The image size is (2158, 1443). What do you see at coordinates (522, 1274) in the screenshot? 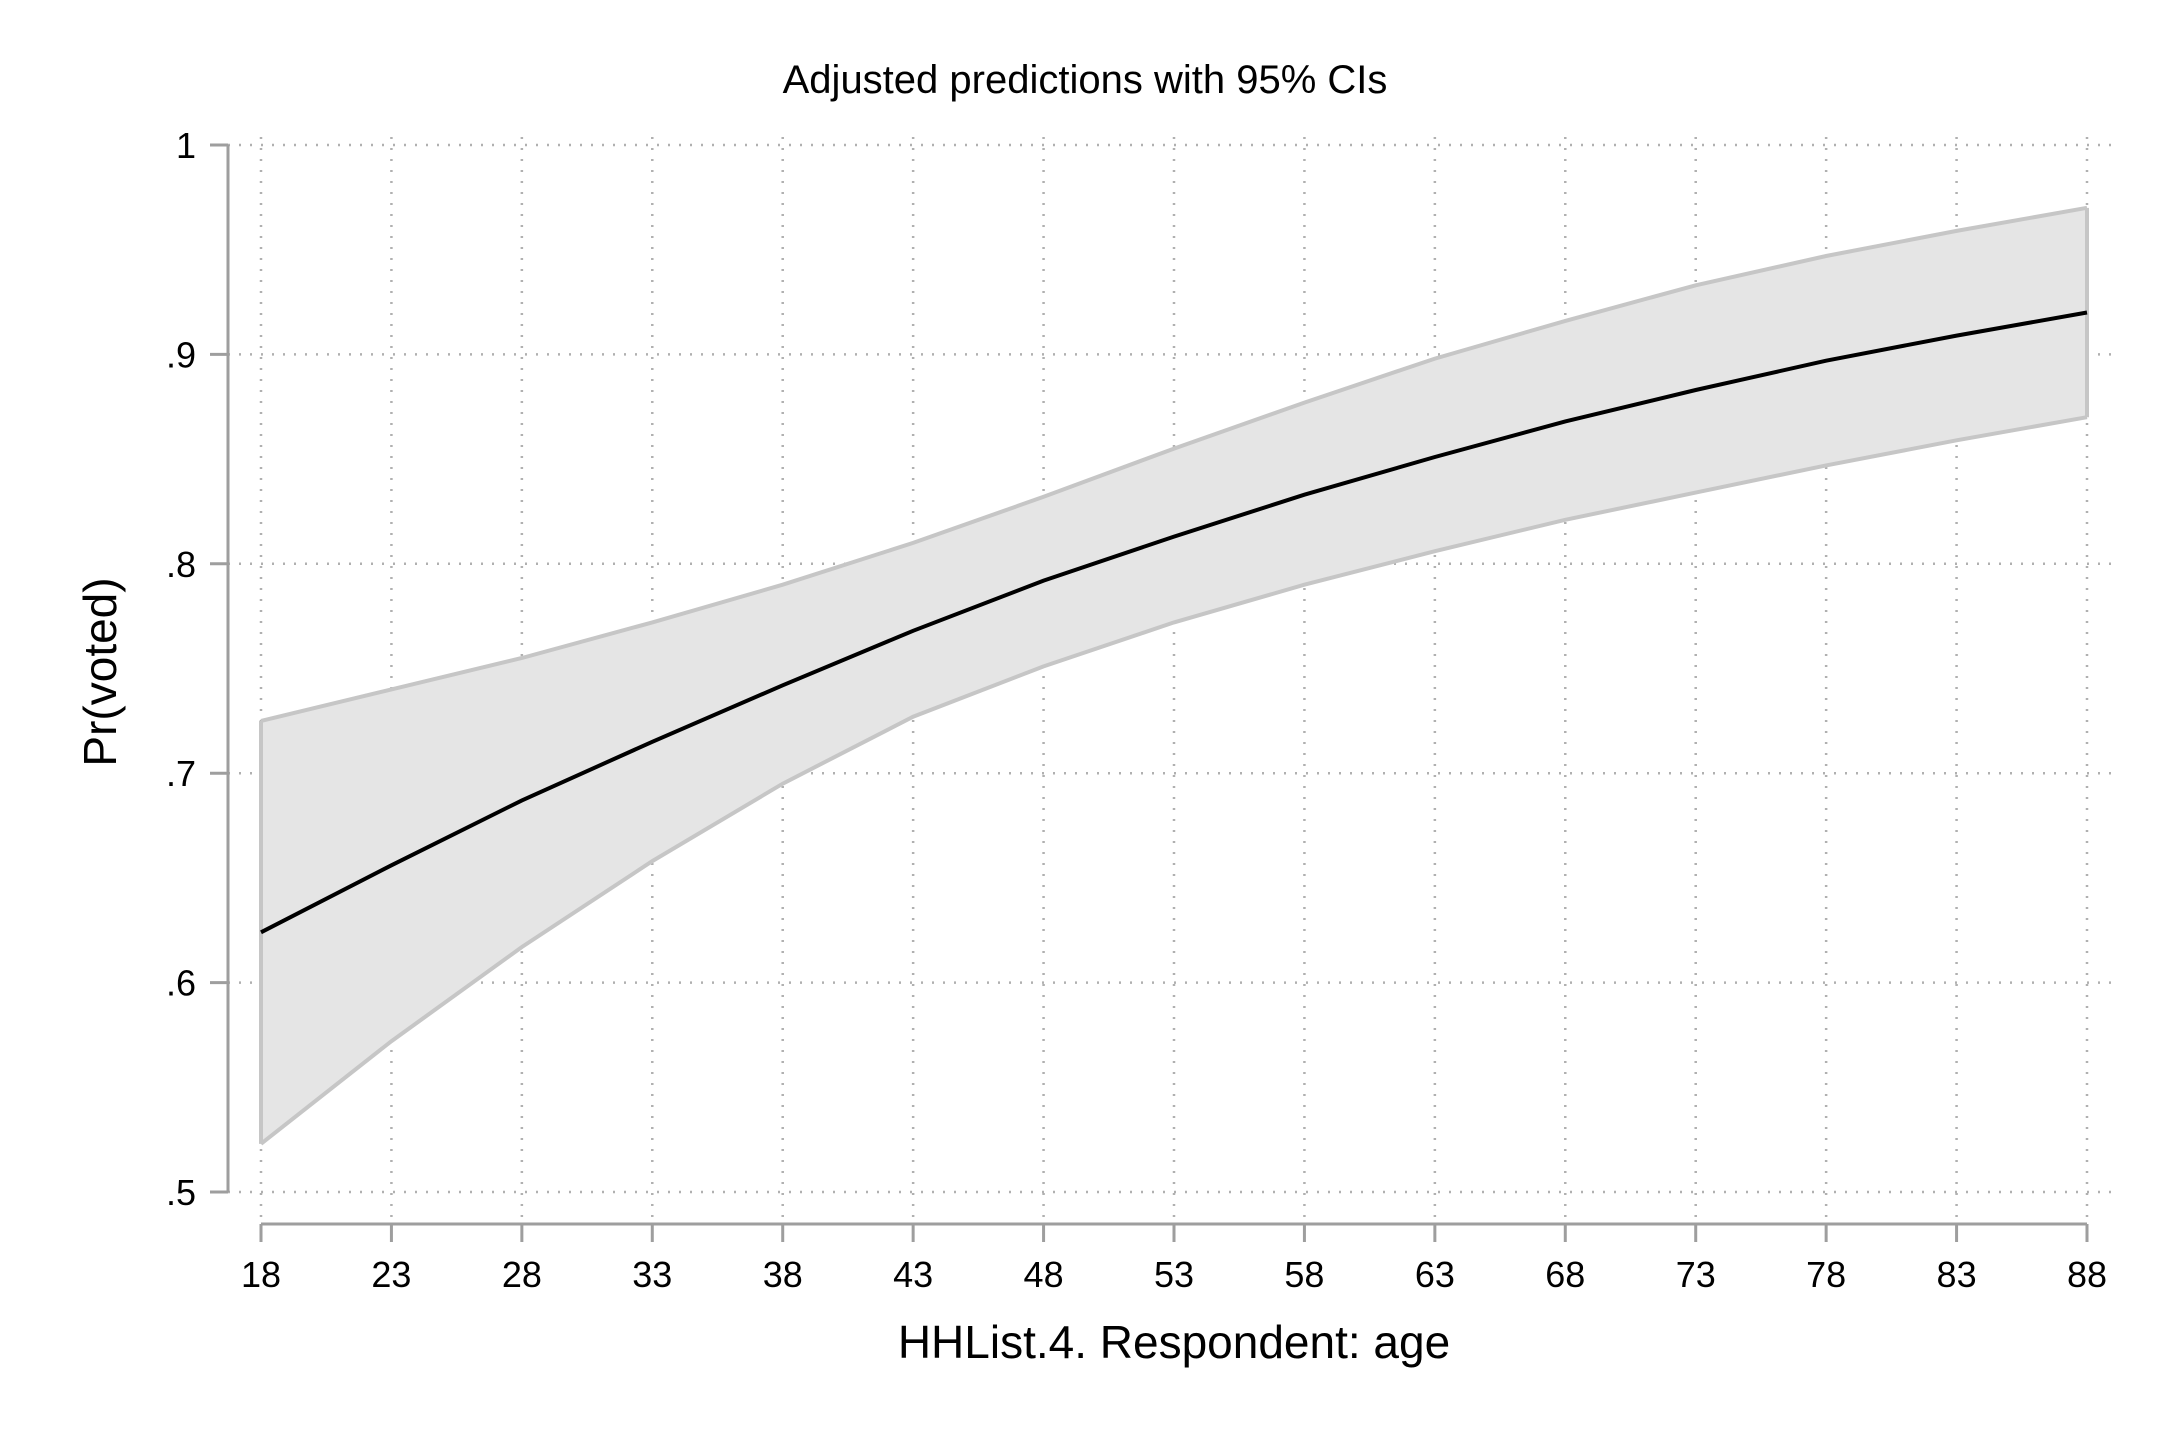
I see `x-tick-label: 28` at bounding box center [522, 1274].